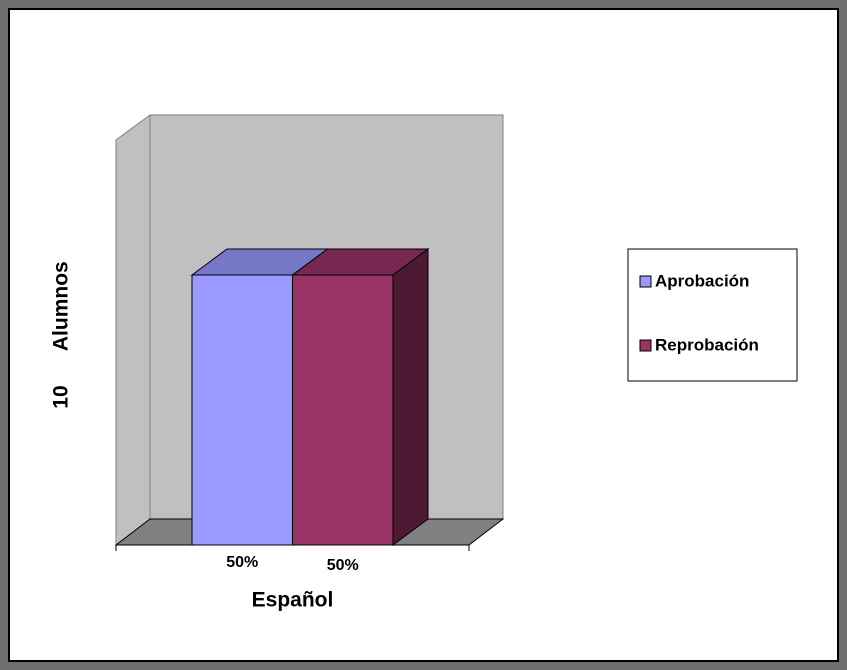  Describe the element at coordinates (293, 600) in the screenshot. I see `x-axis-label: Español` at that location.